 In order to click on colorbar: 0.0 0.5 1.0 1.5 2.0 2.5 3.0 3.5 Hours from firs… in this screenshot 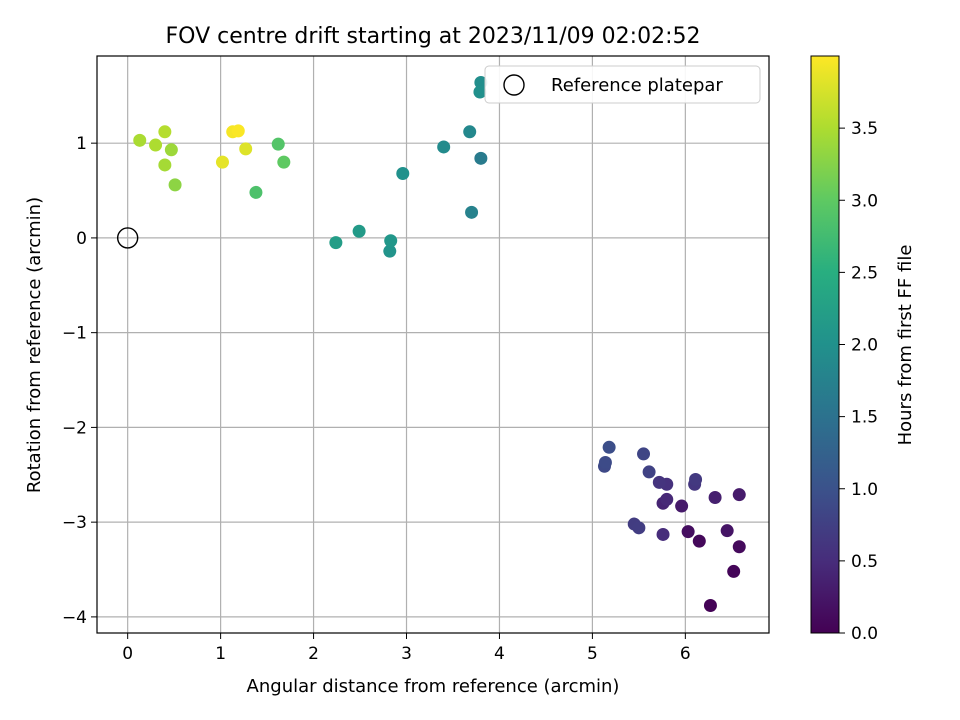, I will do `click(863, 349)`.